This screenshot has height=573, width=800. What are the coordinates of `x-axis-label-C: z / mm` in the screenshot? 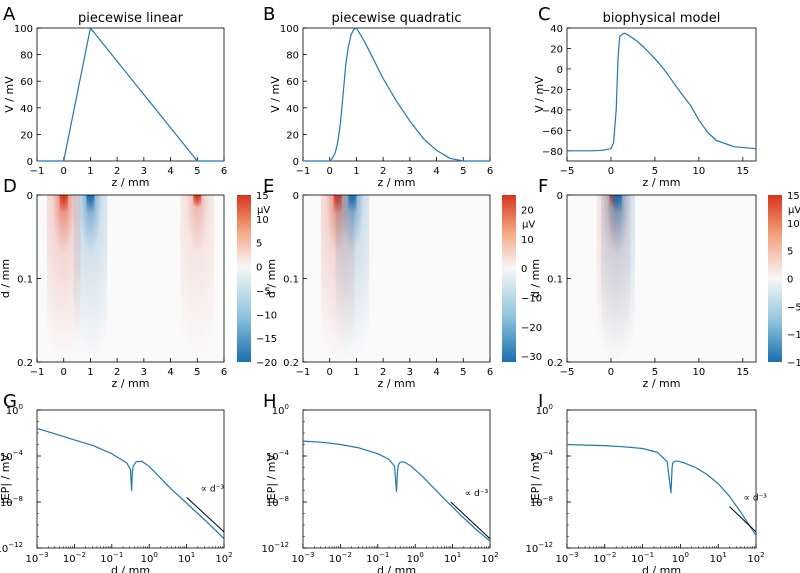 It's located at (662, 182).